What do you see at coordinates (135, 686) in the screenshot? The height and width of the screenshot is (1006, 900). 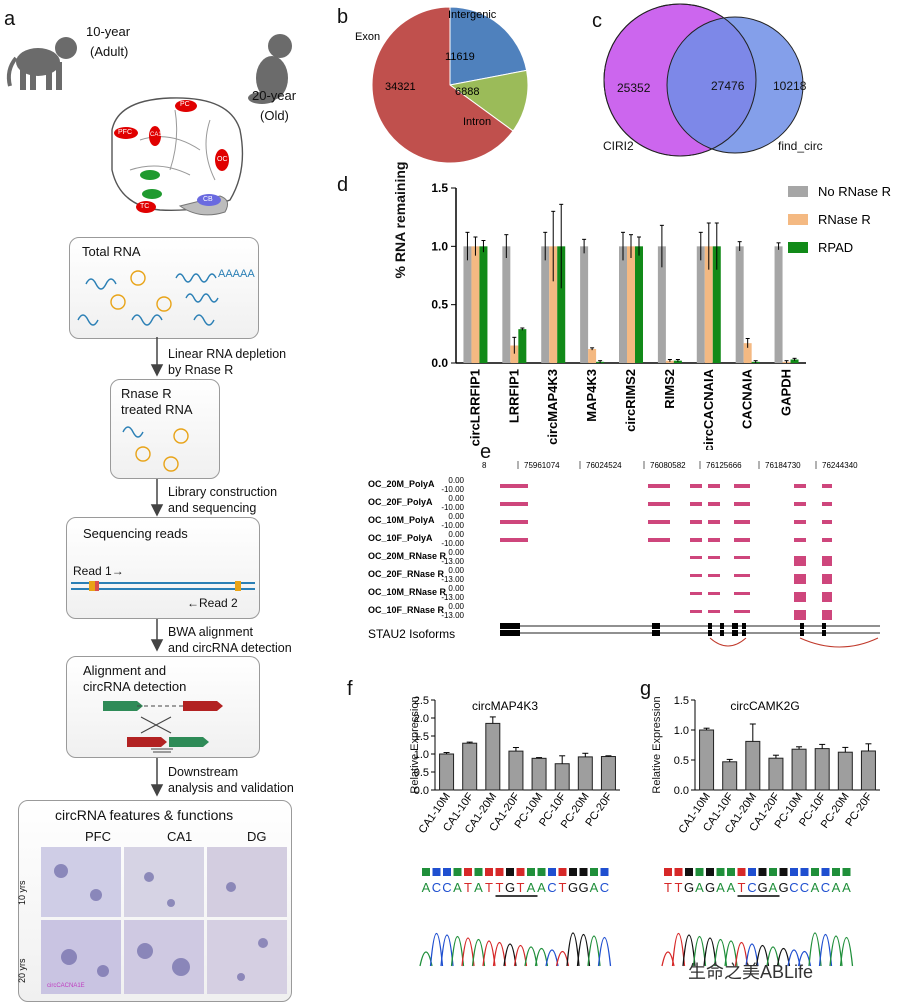 I see `alignment-title-2: circRNA detection` at bounding box center [135, 686].